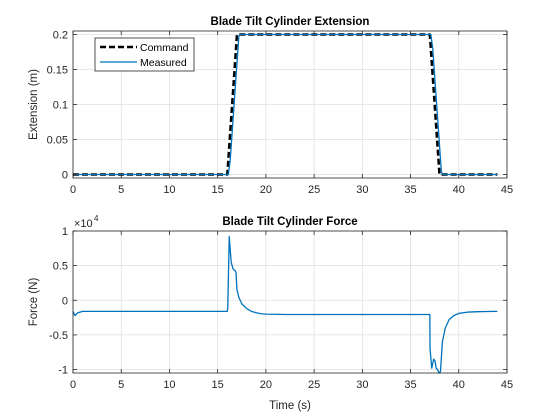  Describe the element at coordinates (290, 406) in the screenshot. I see `force-x-axis-label: Time (s)` at that location.